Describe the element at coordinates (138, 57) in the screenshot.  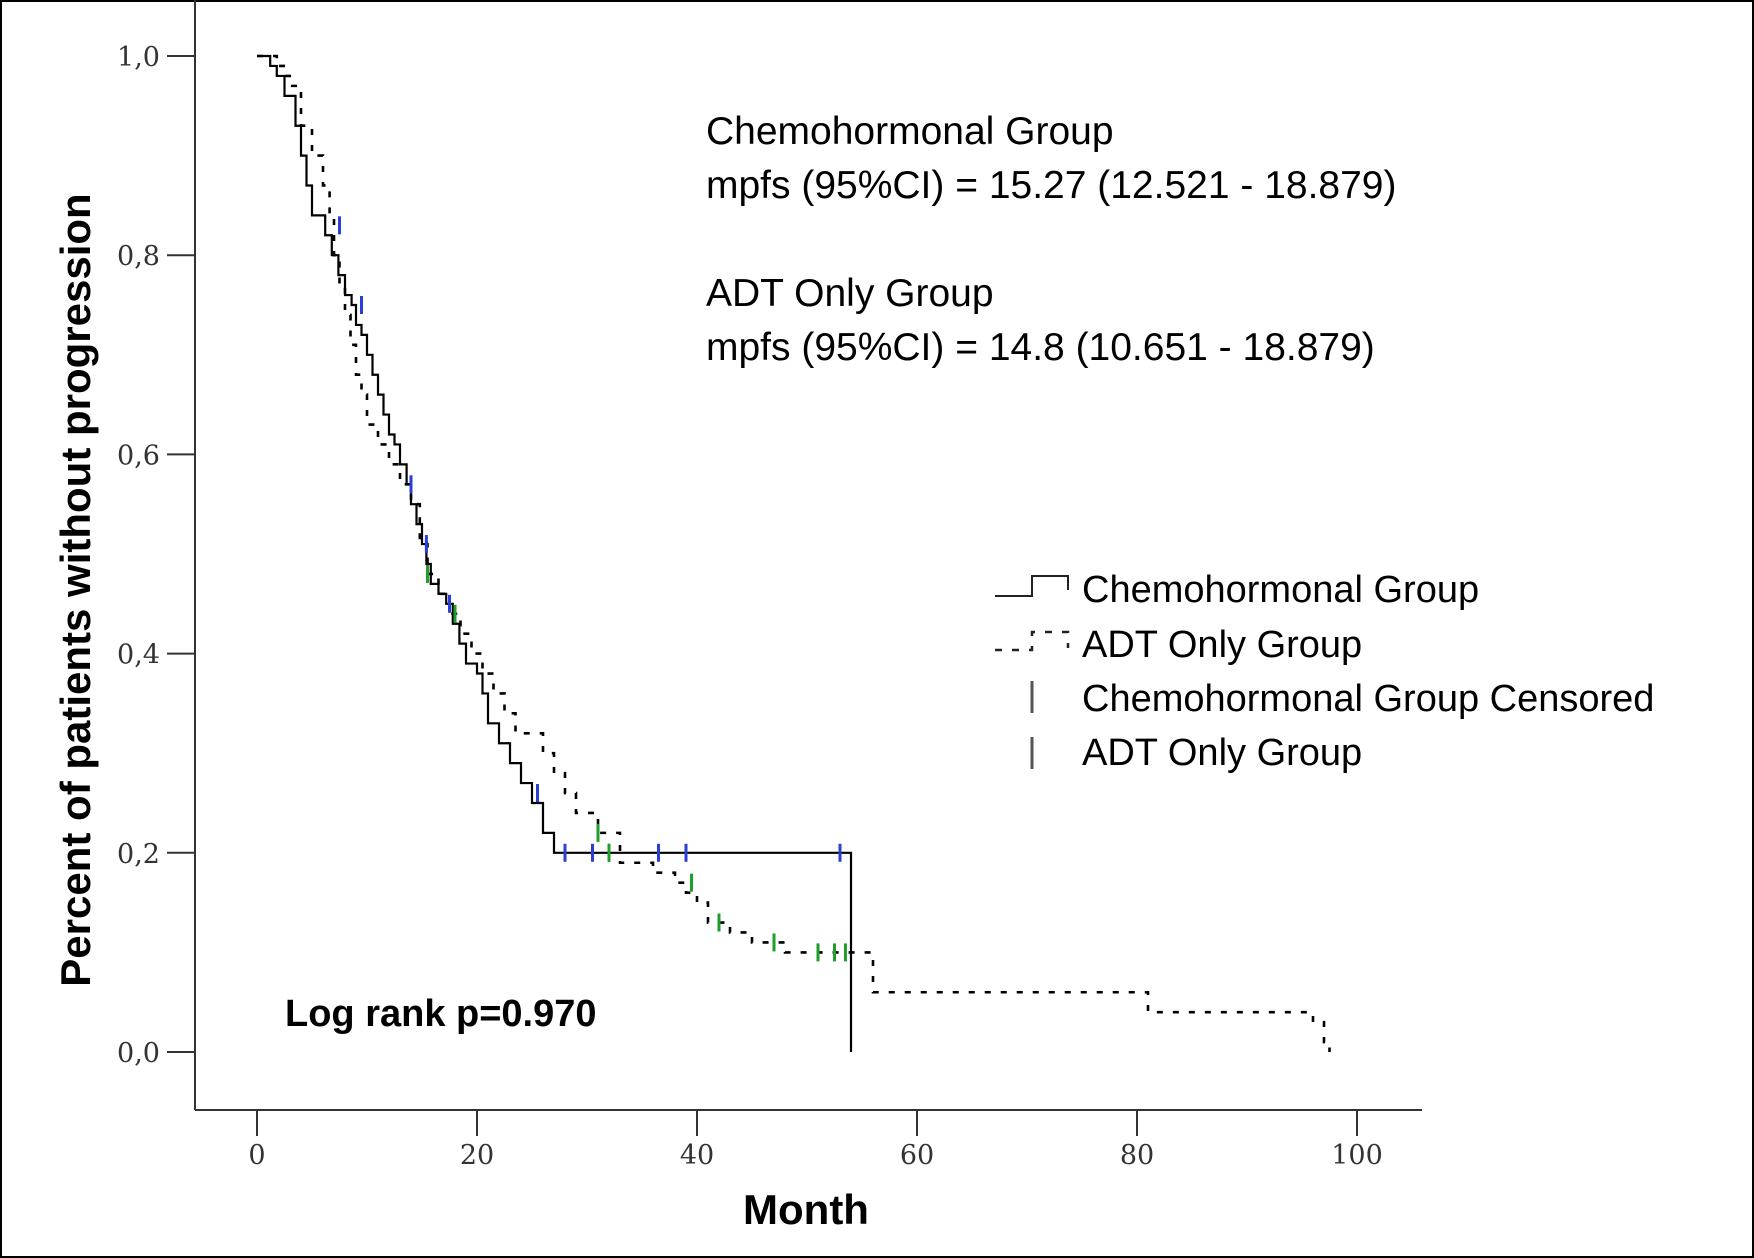
I see `y-tick-label: 1,0` at that location.